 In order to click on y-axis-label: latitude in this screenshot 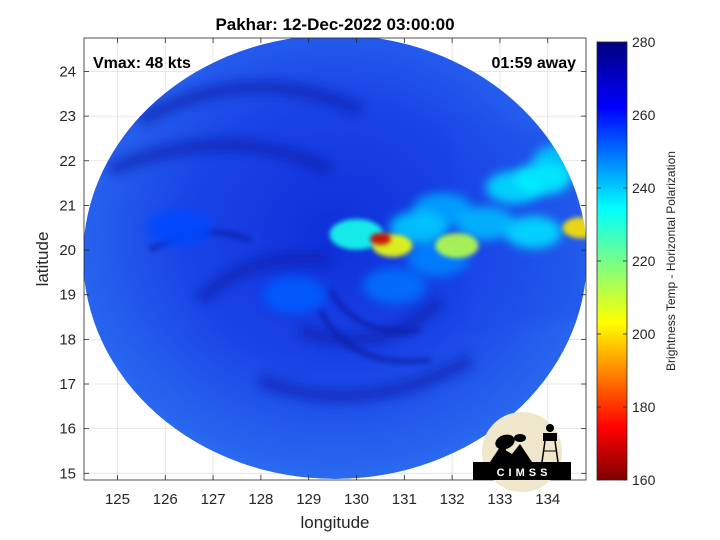, I will do `click(42, 259)`.